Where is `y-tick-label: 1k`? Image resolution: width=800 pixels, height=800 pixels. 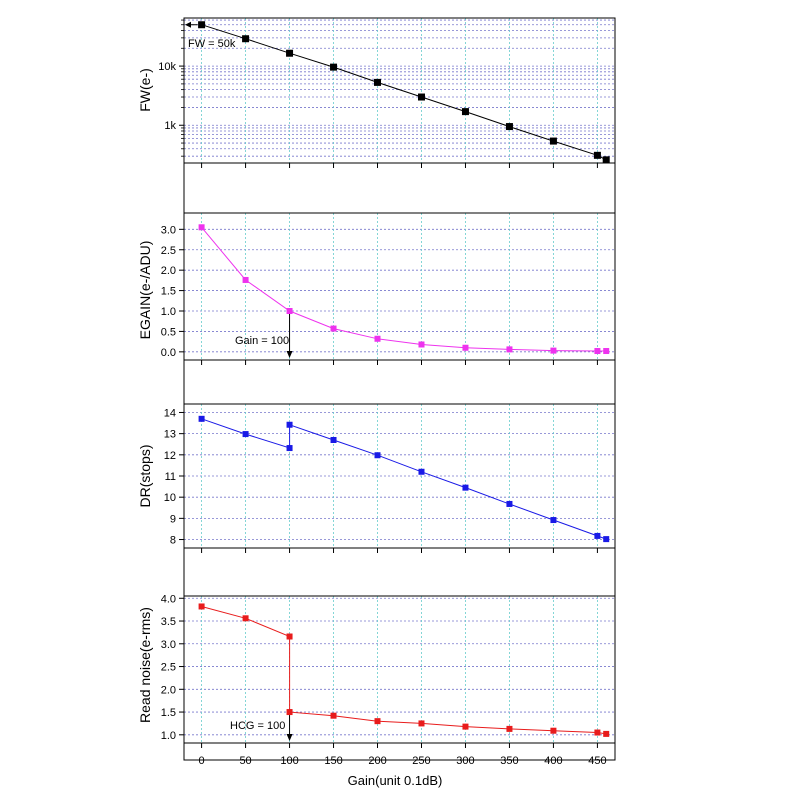
y-tick-label: 1k is located at coordinates (170, 126).